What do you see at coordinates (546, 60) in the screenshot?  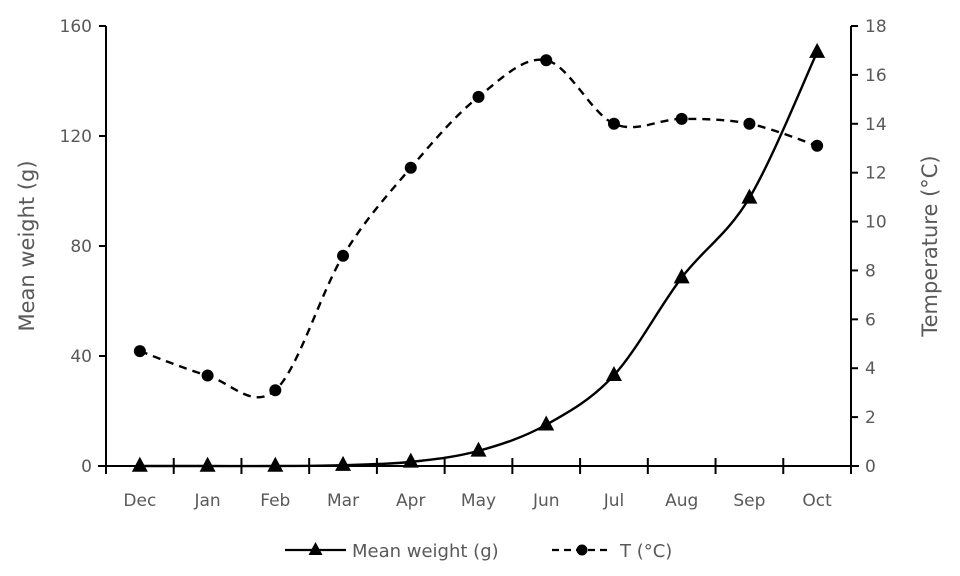 I see `temperature-point-jun` at bounding box center [546, 60].